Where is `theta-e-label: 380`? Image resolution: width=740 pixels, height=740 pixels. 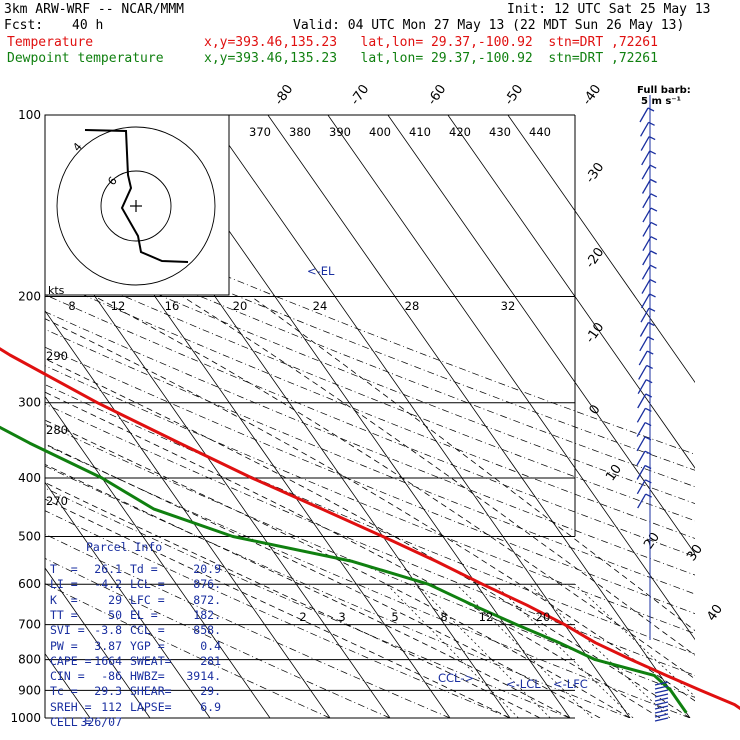
theta-e-label: 380 is located at coordinates (300, 132).